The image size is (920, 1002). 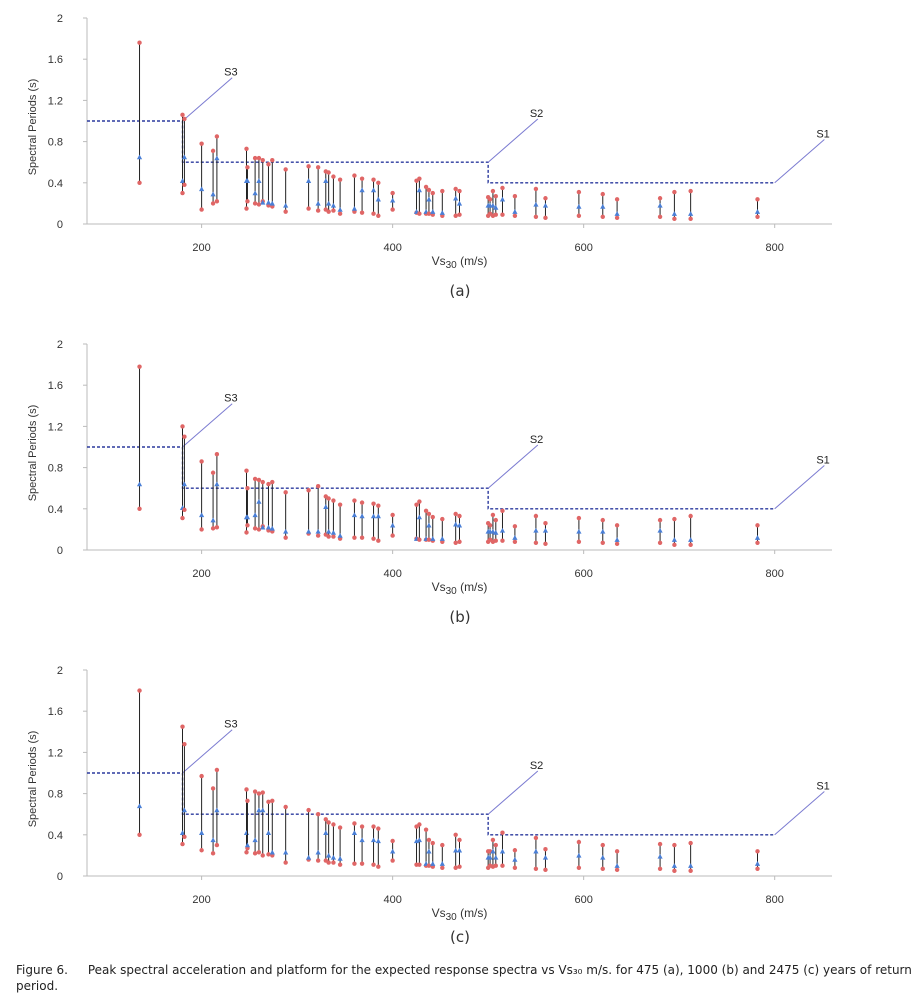 What do you see at coordinates (60, 345) in the screenshot?
I see `y-tick-label: 2` at bounding box center [60, 345].